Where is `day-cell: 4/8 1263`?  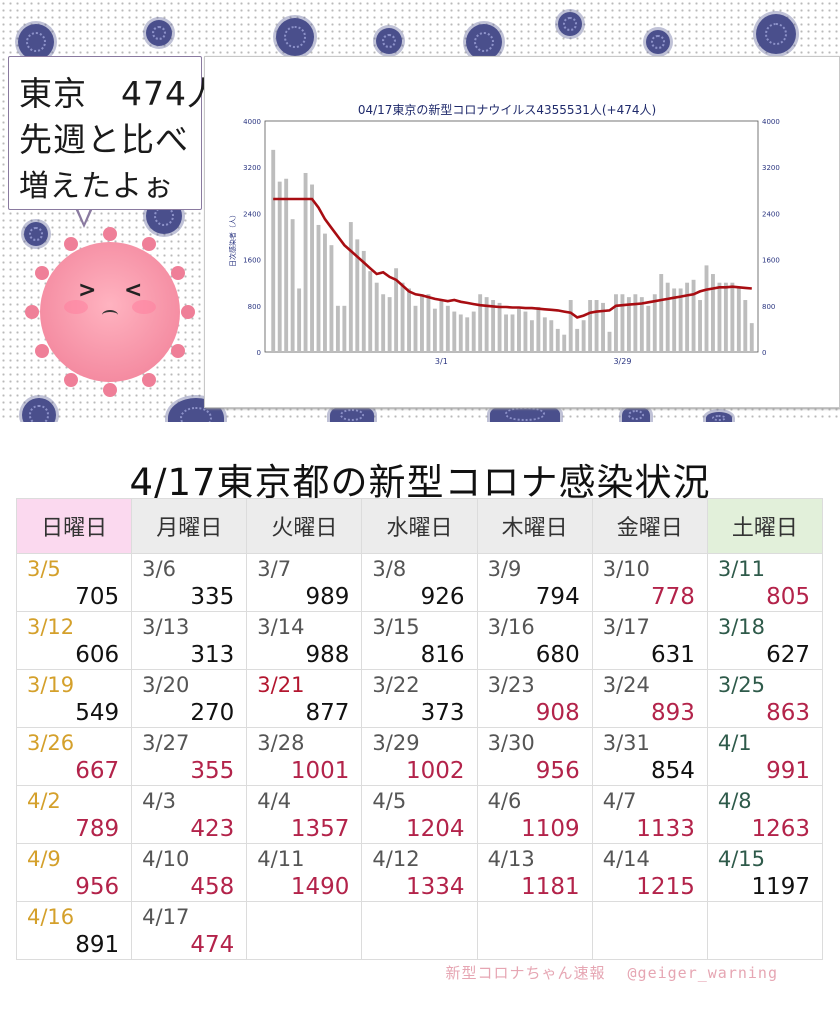
day-cell: 4/8 1263 is located at coordinates (765, 814).